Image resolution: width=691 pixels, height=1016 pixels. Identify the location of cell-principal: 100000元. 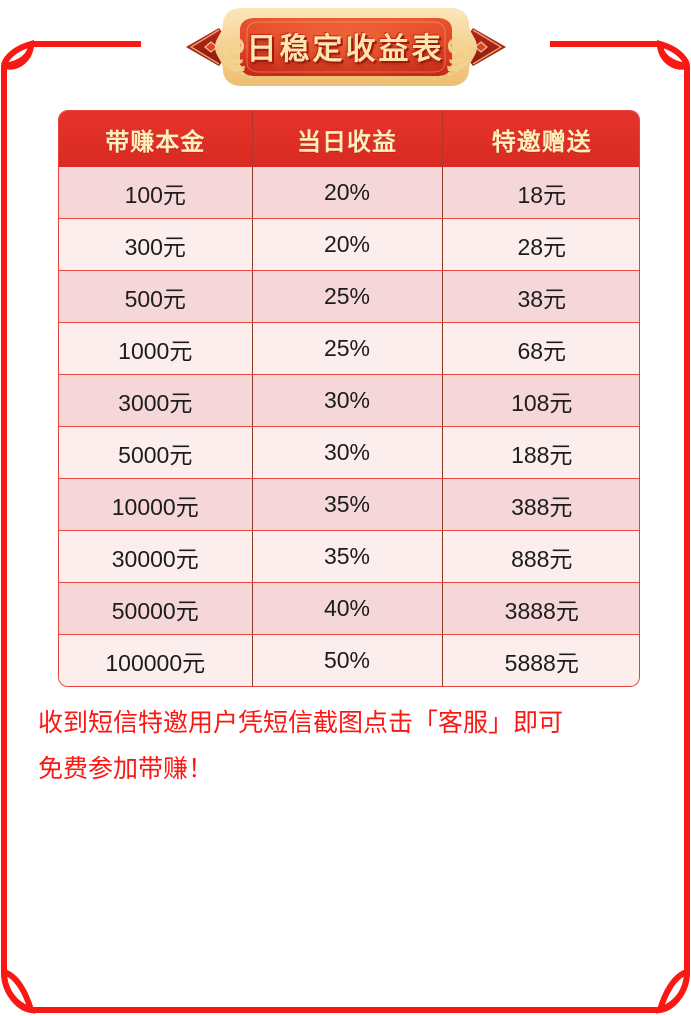
(156, 660).